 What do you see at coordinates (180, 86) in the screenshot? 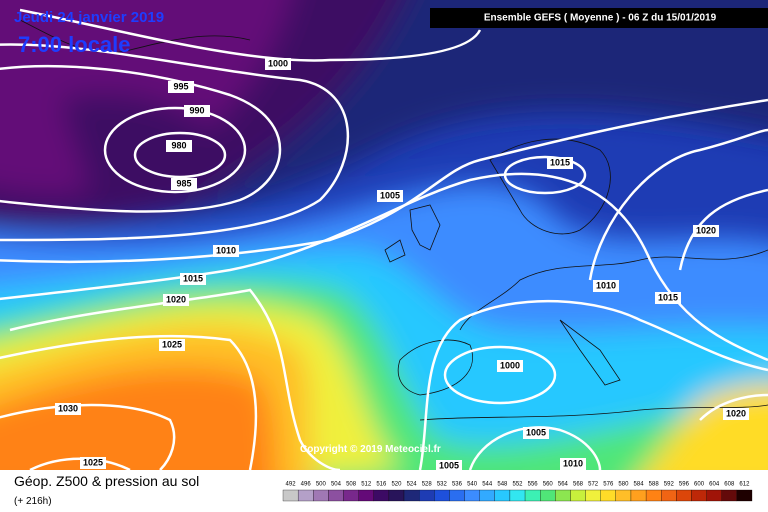
I see `isobar-label: 995` at bounding box center [180, 86].